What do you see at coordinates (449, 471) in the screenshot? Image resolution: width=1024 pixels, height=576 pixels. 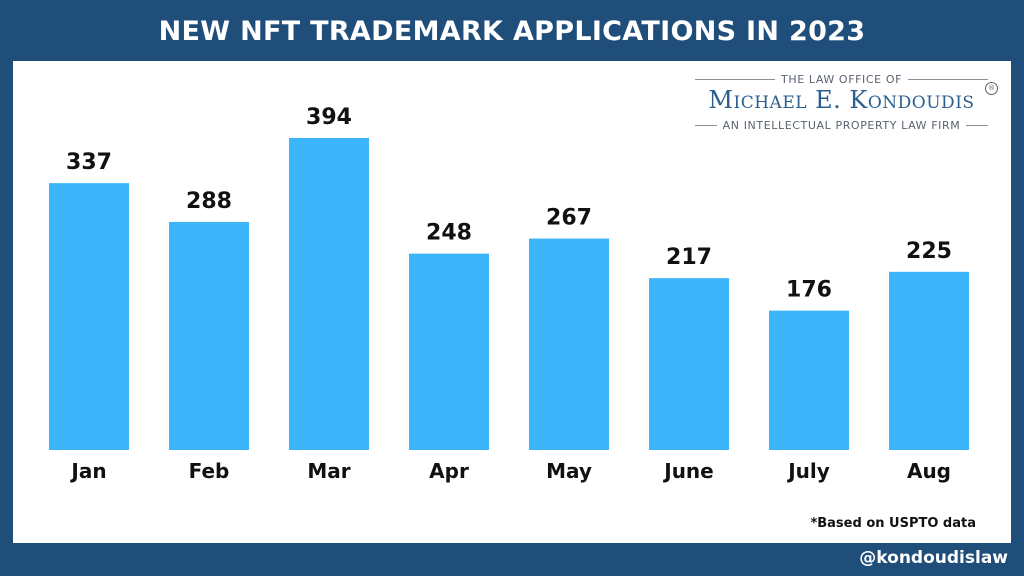 I see `category-label-apr: Apr` at bounding box center [449, 471].